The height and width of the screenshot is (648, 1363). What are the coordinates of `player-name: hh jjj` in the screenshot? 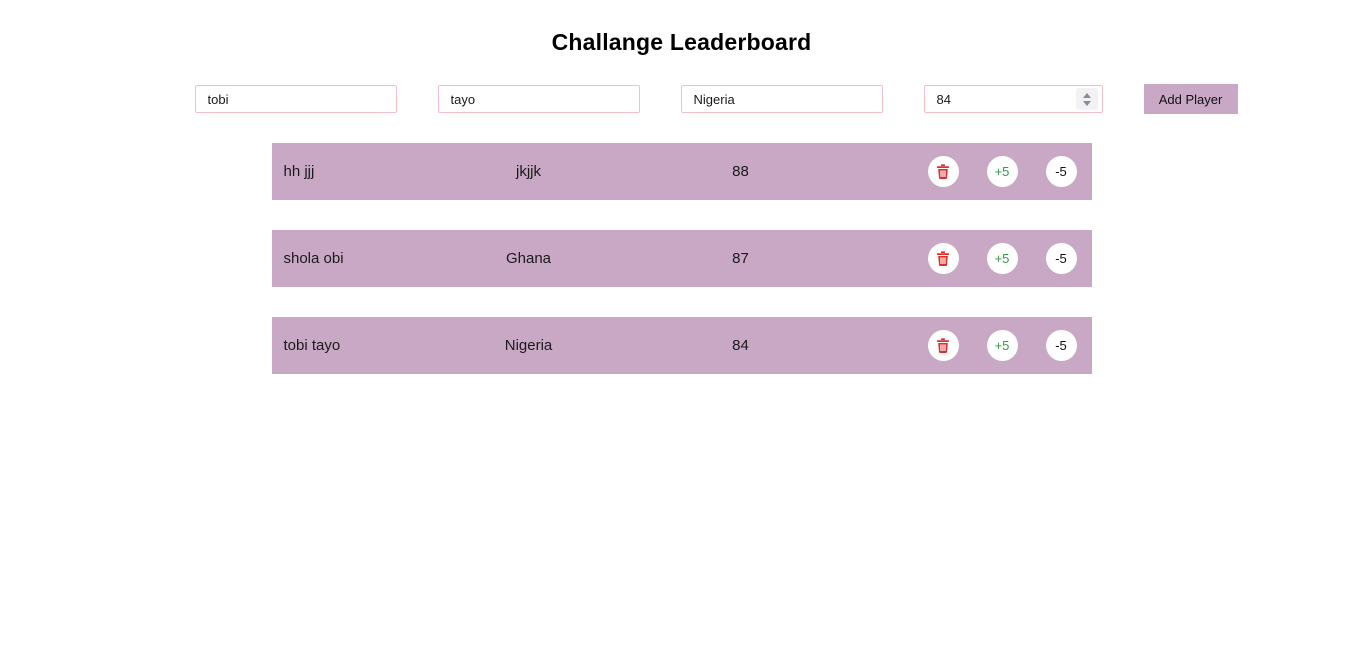 It's located at (299, 171).